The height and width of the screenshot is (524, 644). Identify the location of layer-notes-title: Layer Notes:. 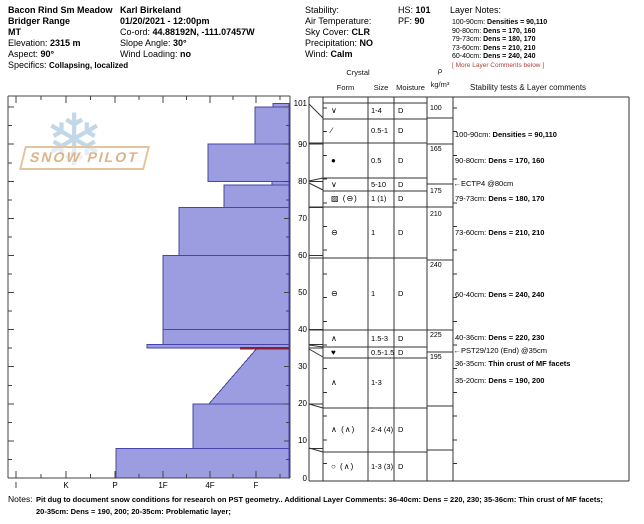
(476, 10).